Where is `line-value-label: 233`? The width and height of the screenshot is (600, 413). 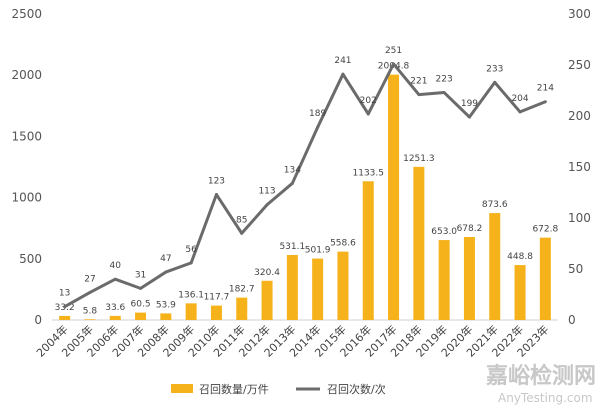 line-value-label: 233 is located at coordinates (494, 69).